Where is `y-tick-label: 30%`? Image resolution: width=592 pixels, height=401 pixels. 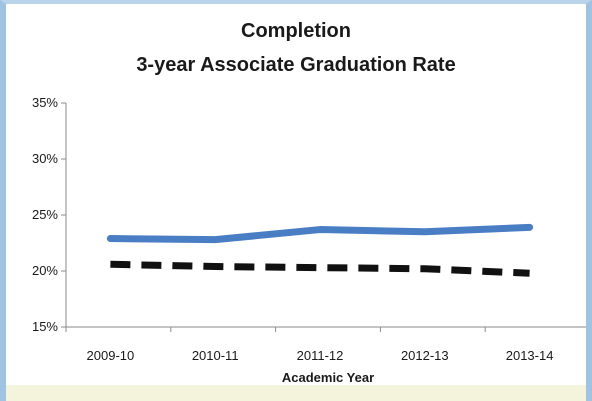 y-tick-label: 30% is located at coordinates (45, 158).